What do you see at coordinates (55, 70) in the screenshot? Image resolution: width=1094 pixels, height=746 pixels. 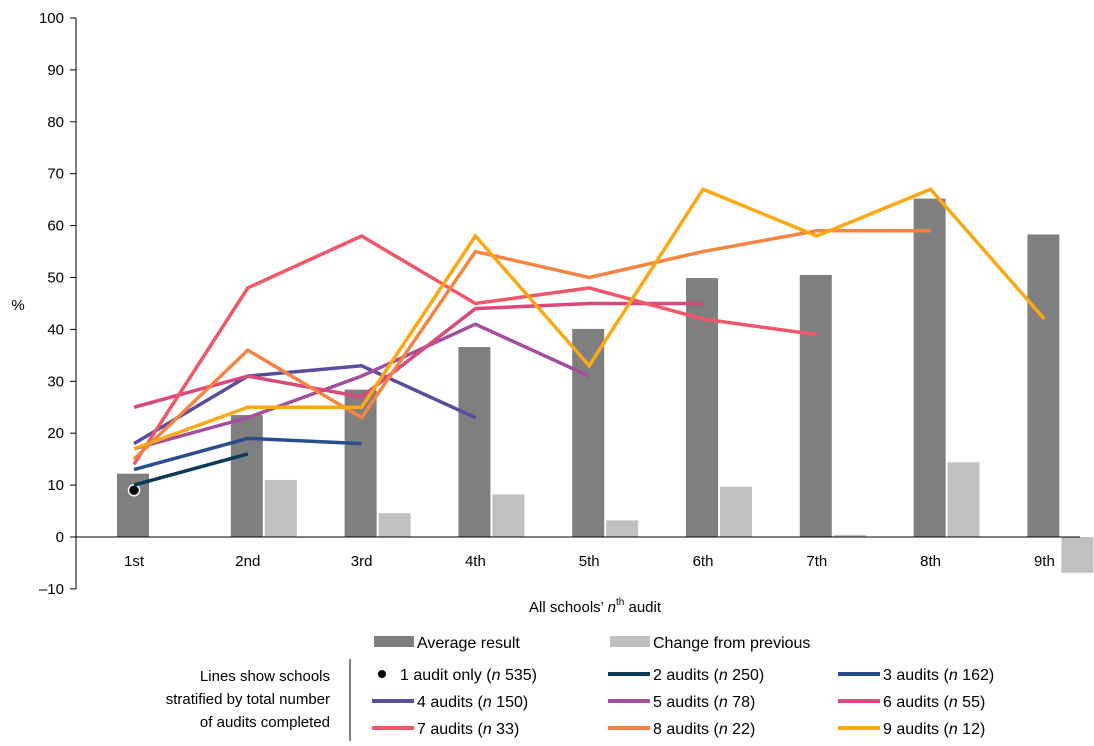 I see `y-tick-label: 90` at bounding box center [55, 70].